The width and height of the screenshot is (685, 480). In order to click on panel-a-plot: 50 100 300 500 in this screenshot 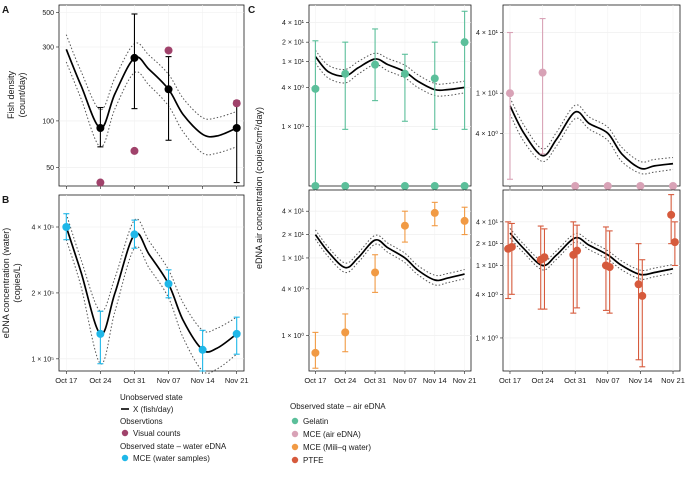, I will do `click(143, 97)`.